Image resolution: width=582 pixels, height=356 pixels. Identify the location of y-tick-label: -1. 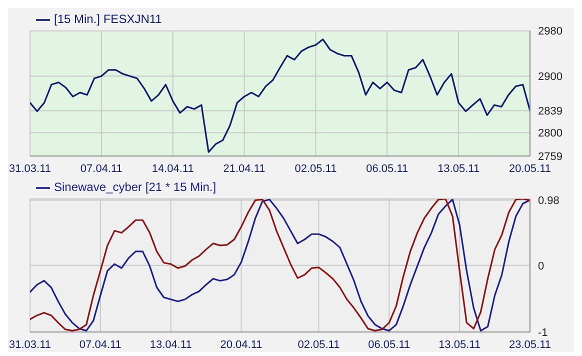
(543, 332).